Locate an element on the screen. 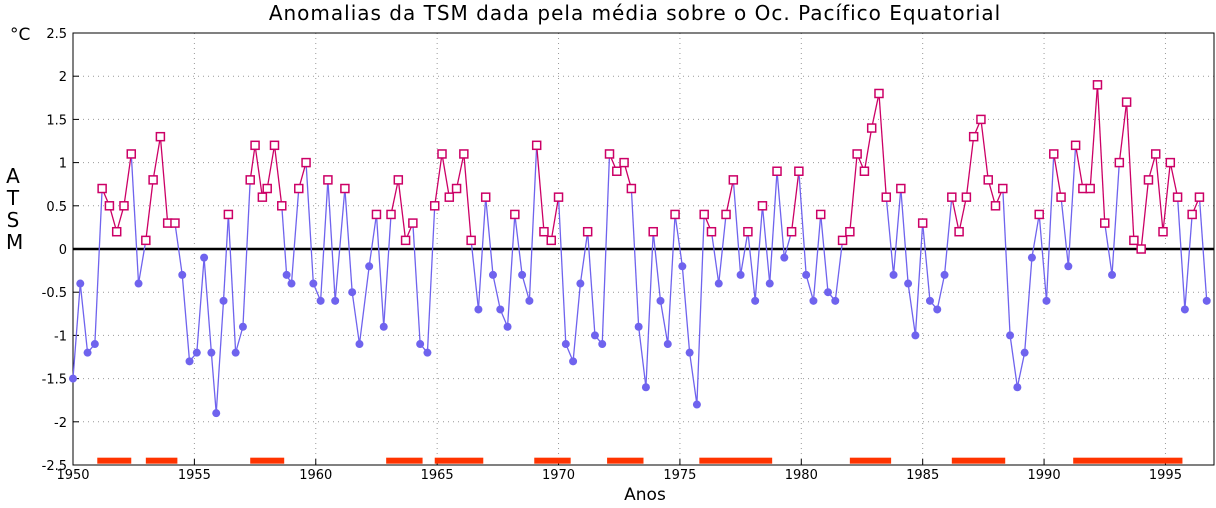 Image resolution: width=1216 pixels, height=508 pixels. y-tick-label: -0.5 is located at coordinates (54, 293).